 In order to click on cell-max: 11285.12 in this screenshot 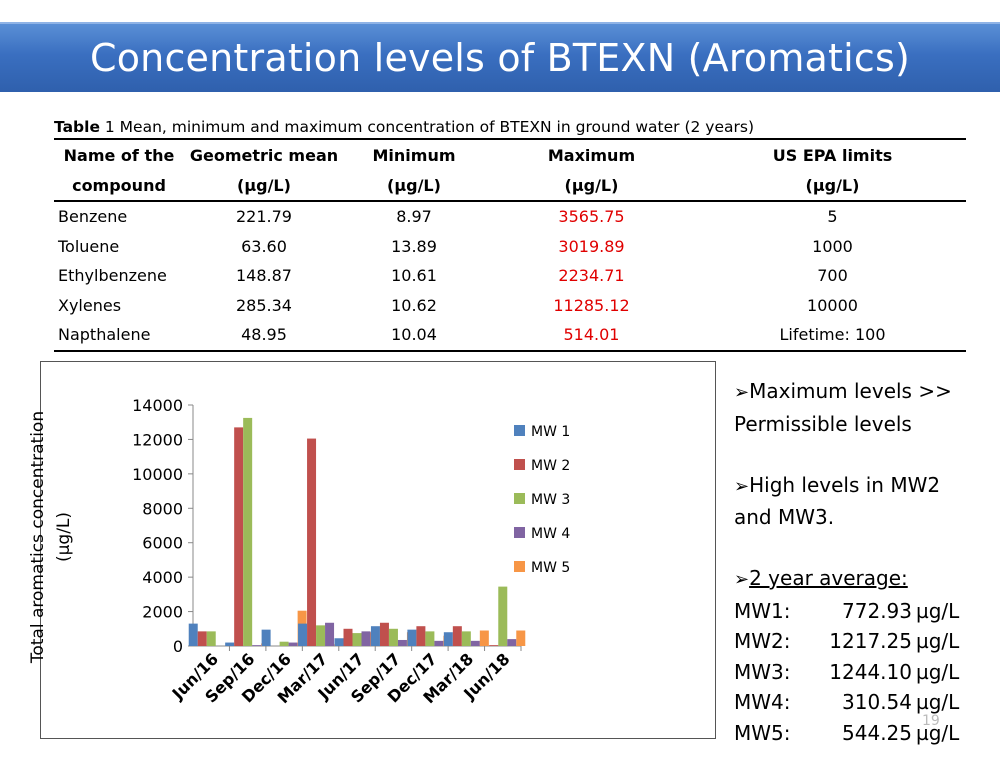, I will do `click(591, 305)`.